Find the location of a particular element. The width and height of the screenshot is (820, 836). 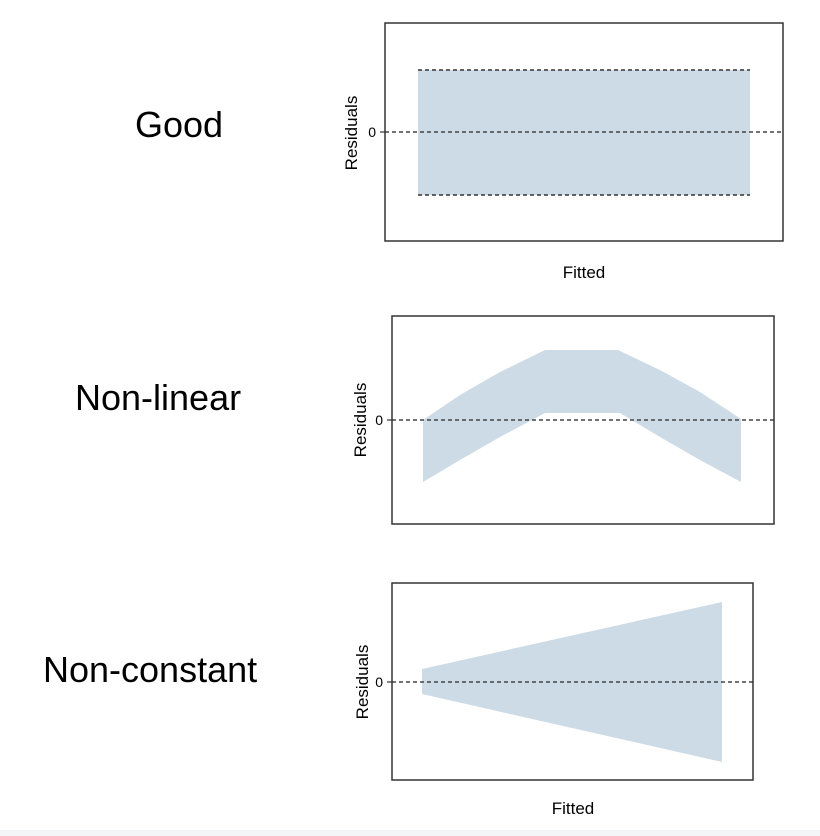

panel-non-constant: 0 Residuals Fitted is located at coordinates (553, 700).